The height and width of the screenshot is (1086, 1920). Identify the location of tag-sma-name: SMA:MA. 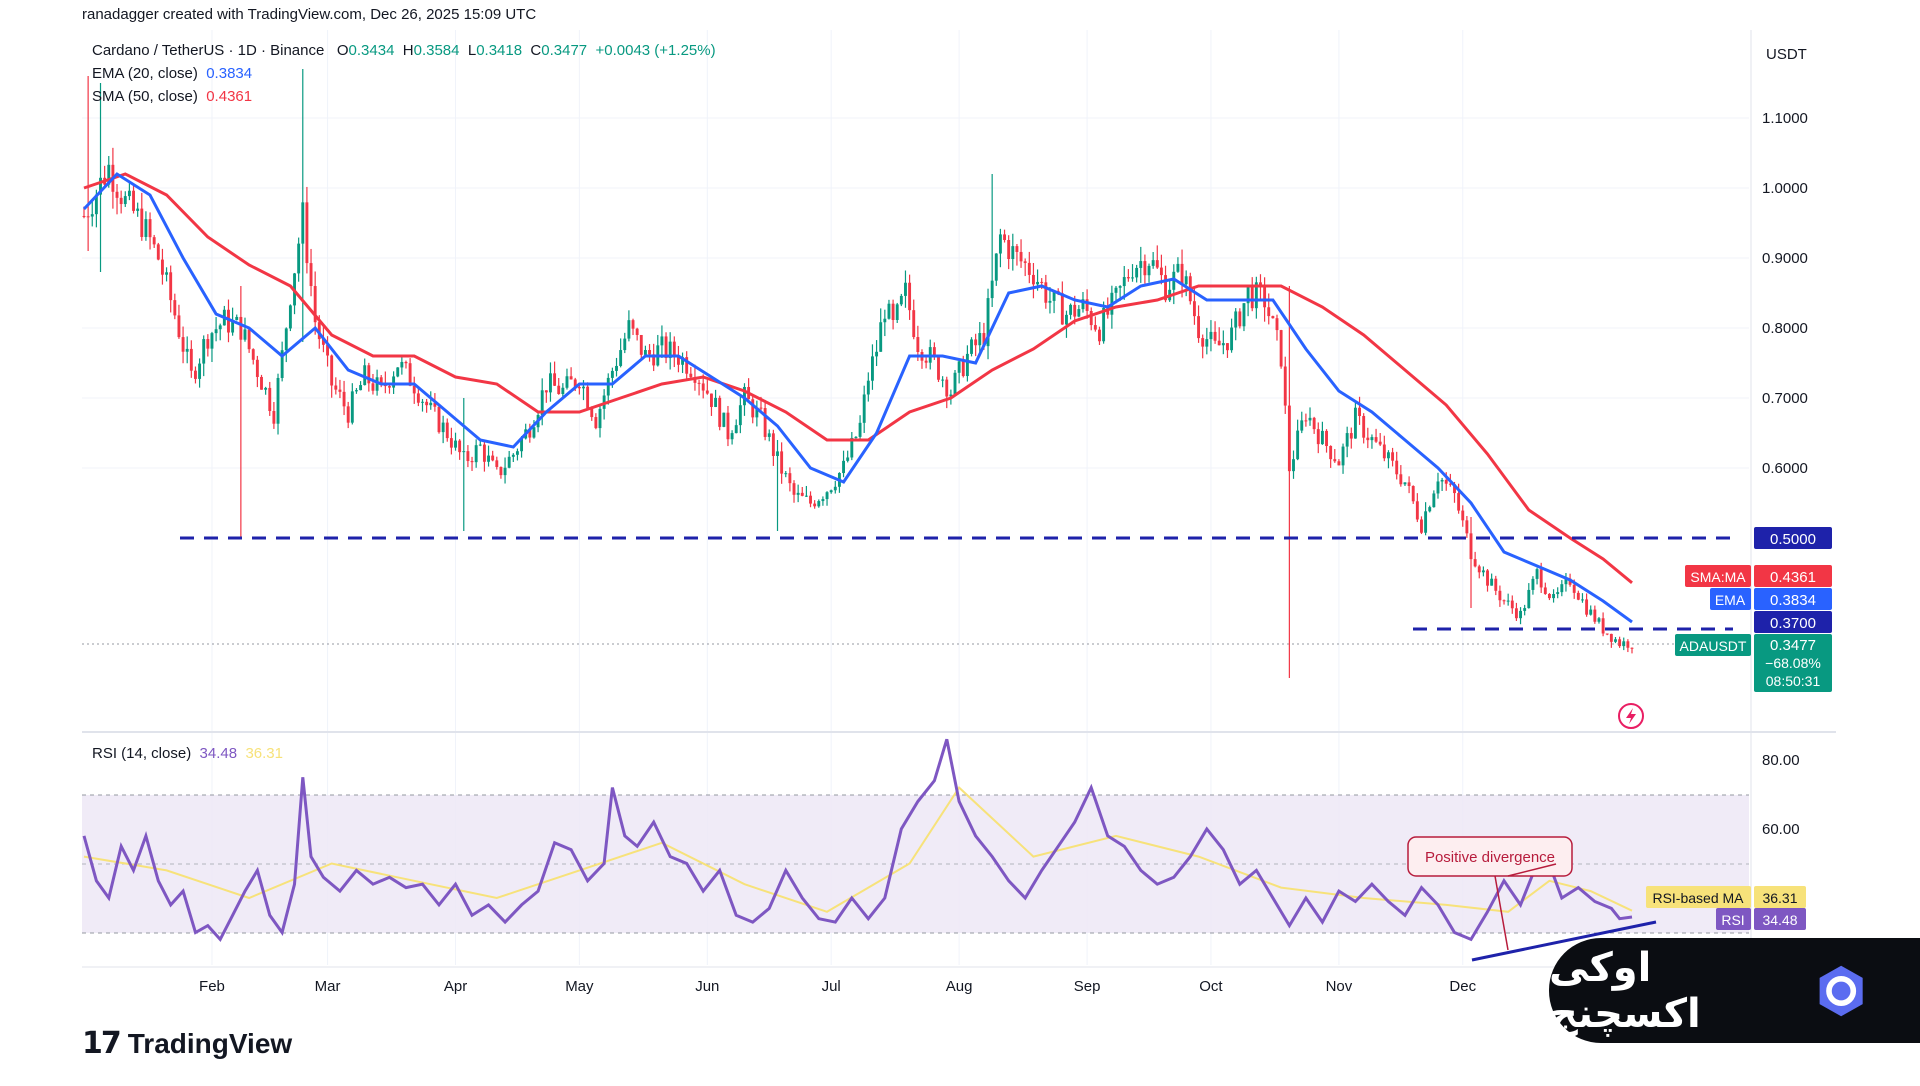
(1718, 577).